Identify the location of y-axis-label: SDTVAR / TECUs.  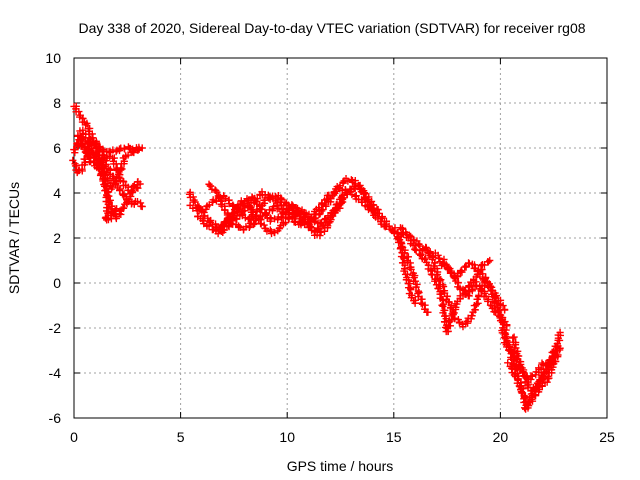
(14, 238).